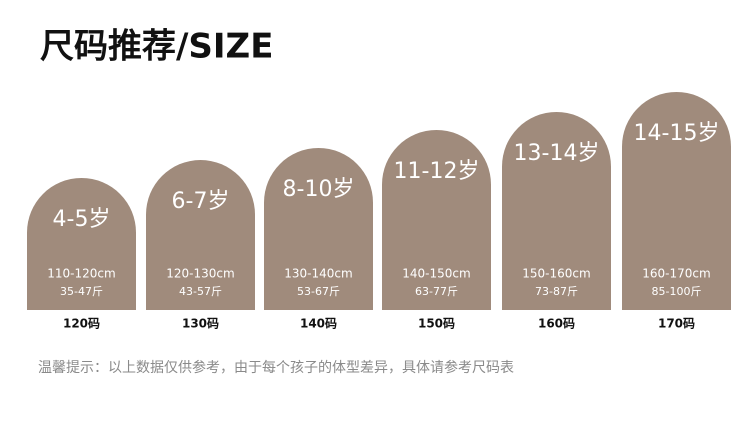  What do you see at coordinates (319, 189) in the screenshot?
I see `age-label: 8-10岁` at bounding box center [319, 189].